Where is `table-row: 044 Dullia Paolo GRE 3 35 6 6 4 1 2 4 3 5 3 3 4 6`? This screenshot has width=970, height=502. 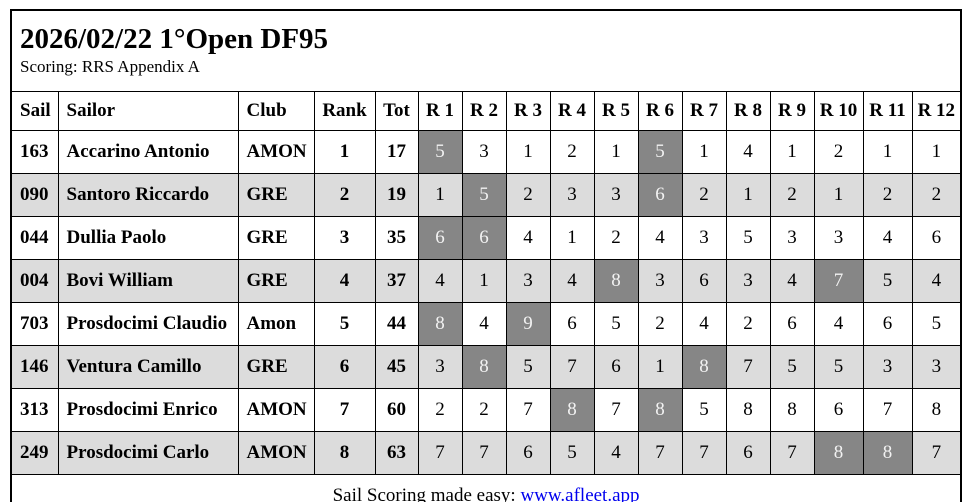 table-row: 044 Dullia Paolo GRE 3 35 6 6 4 1 2 4 3 5 3 3 4 6 is located at coordinates (486, 238).